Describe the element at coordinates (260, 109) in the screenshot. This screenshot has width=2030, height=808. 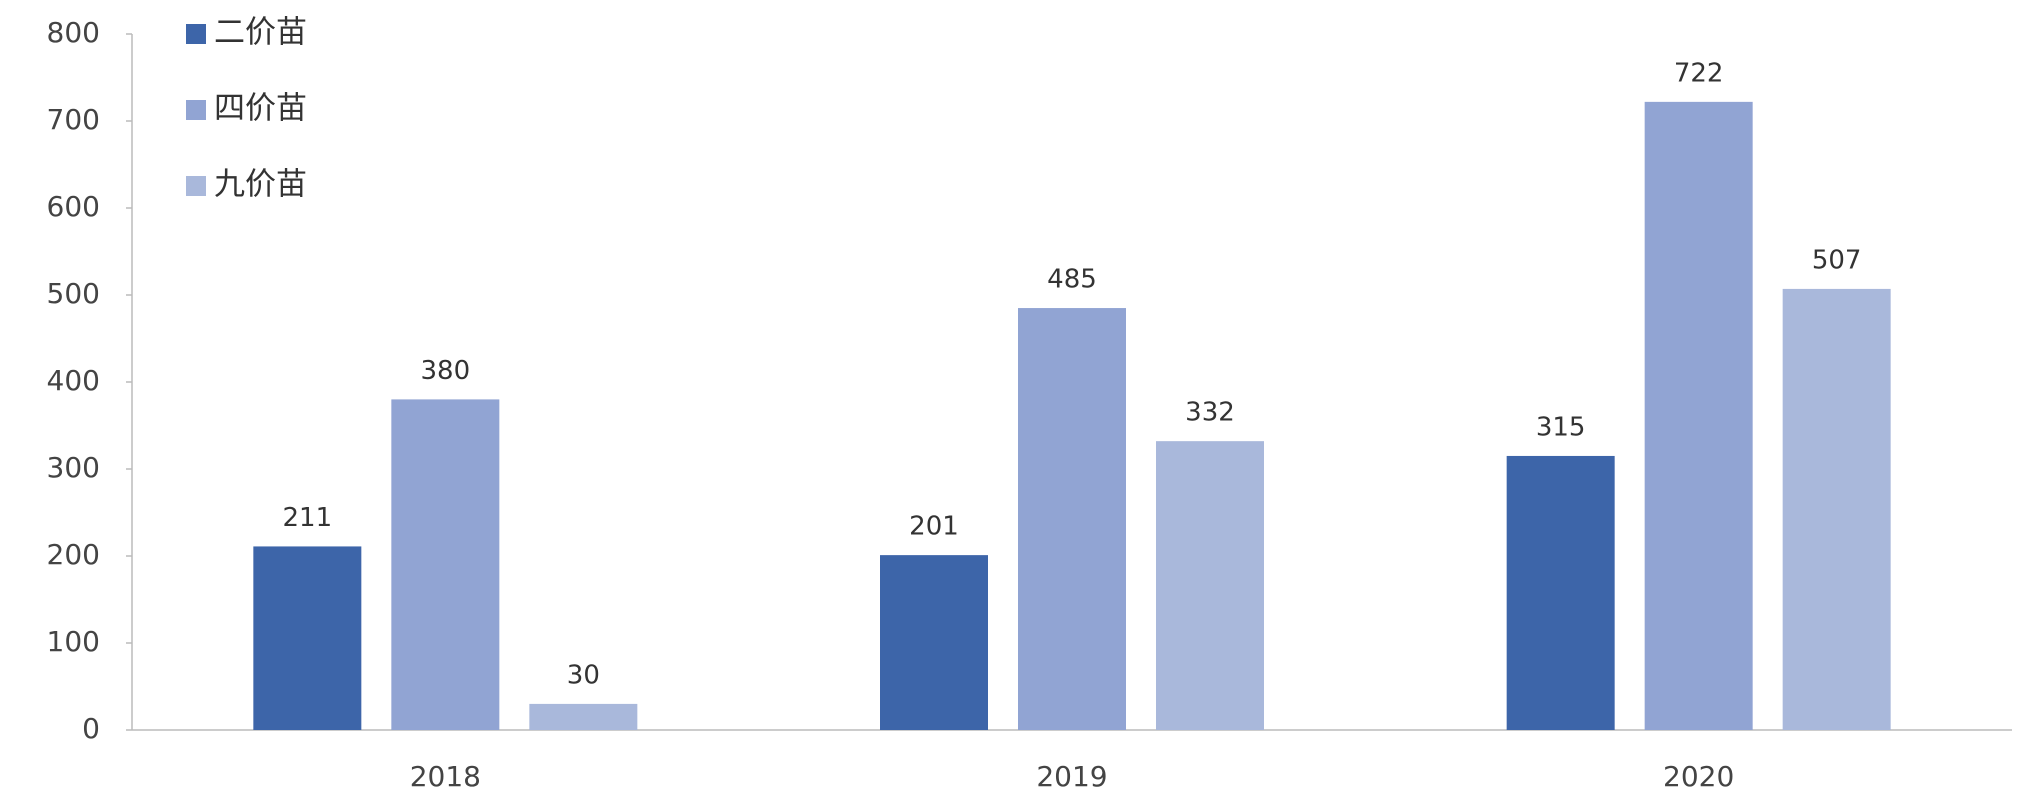
I see `legend-label: 四价苗` at that location.